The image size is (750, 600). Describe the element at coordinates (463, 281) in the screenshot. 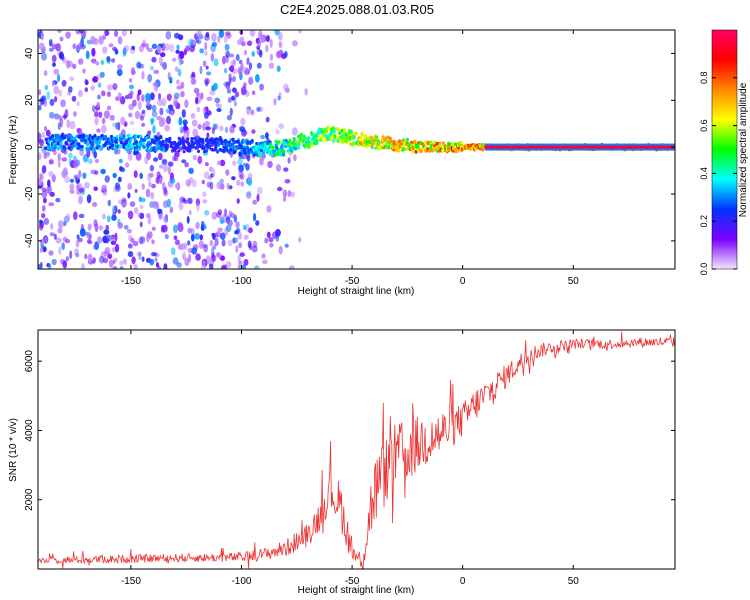

I see `x-tick-label: 0` at that location.